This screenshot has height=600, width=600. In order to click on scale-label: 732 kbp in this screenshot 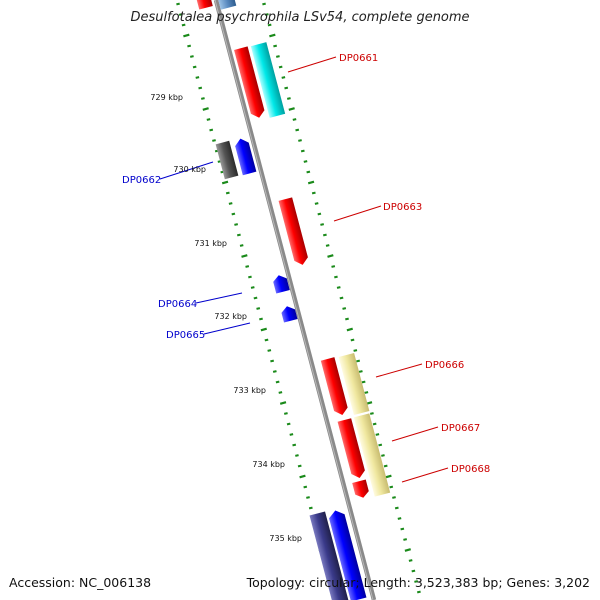, I will do `click(230, 316)`.